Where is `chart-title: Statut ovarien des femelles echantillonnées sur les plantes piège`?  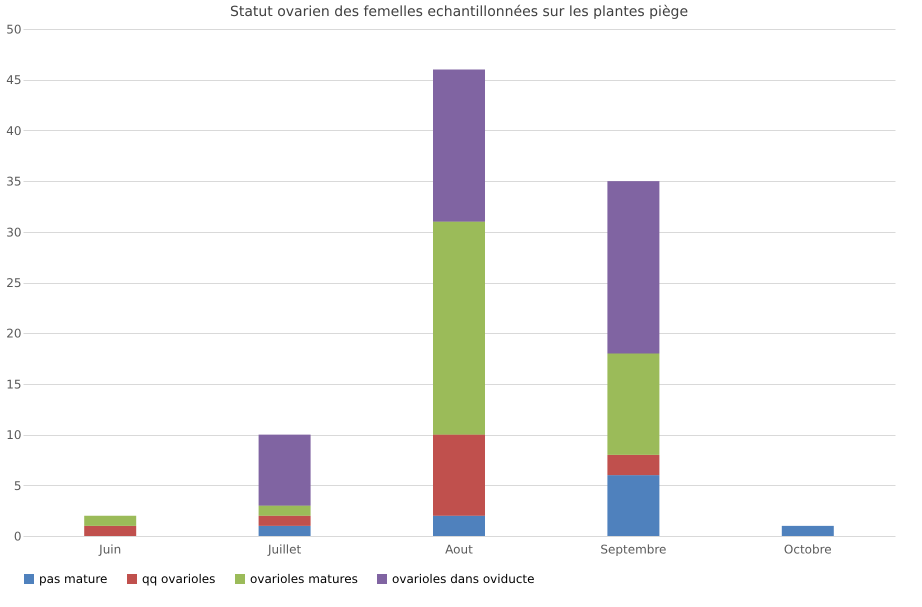
chart-title: Statut ovarien des femelles echantillonnées sur les plantes piège is located at coordinates (459, 12).